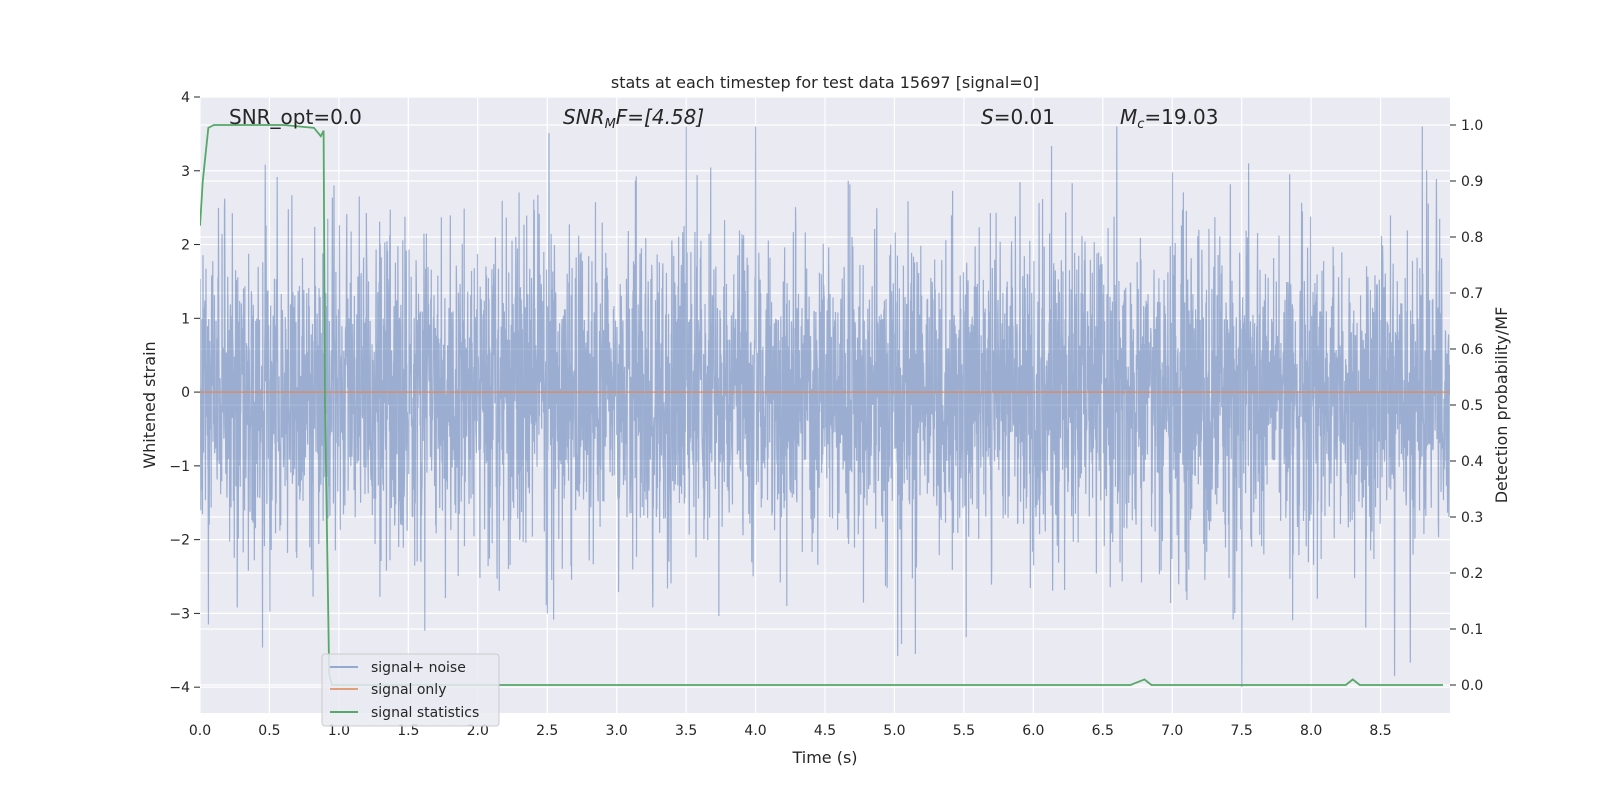  What do you see at coordinates (200, 731) in the screenshot?
I see `x-tick-label: 0.0` at bounding box center [200, 731].